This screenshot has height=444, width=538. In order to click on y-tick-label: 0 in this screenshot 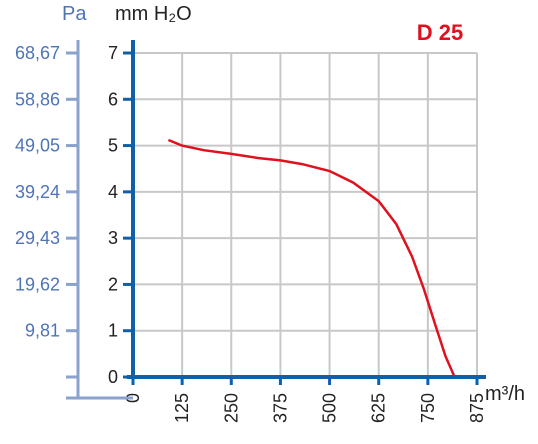, I will do `click(113, 377)`.